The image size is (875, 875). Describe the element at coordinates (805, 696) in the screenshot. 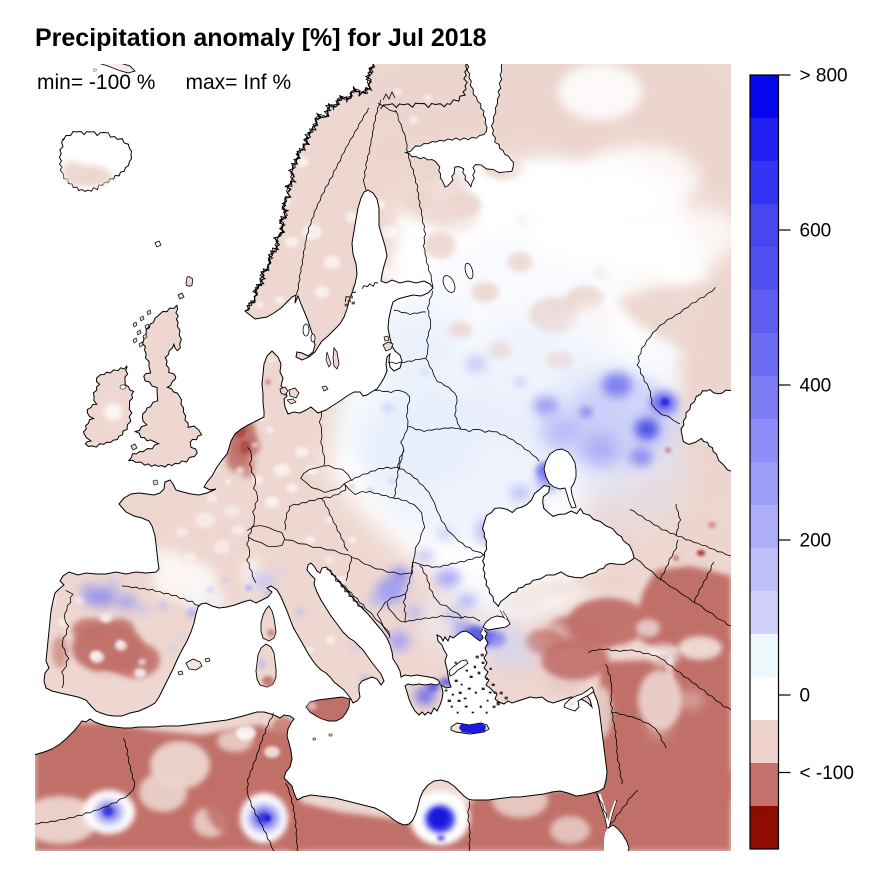

I see `svg-text: 0` at that location.